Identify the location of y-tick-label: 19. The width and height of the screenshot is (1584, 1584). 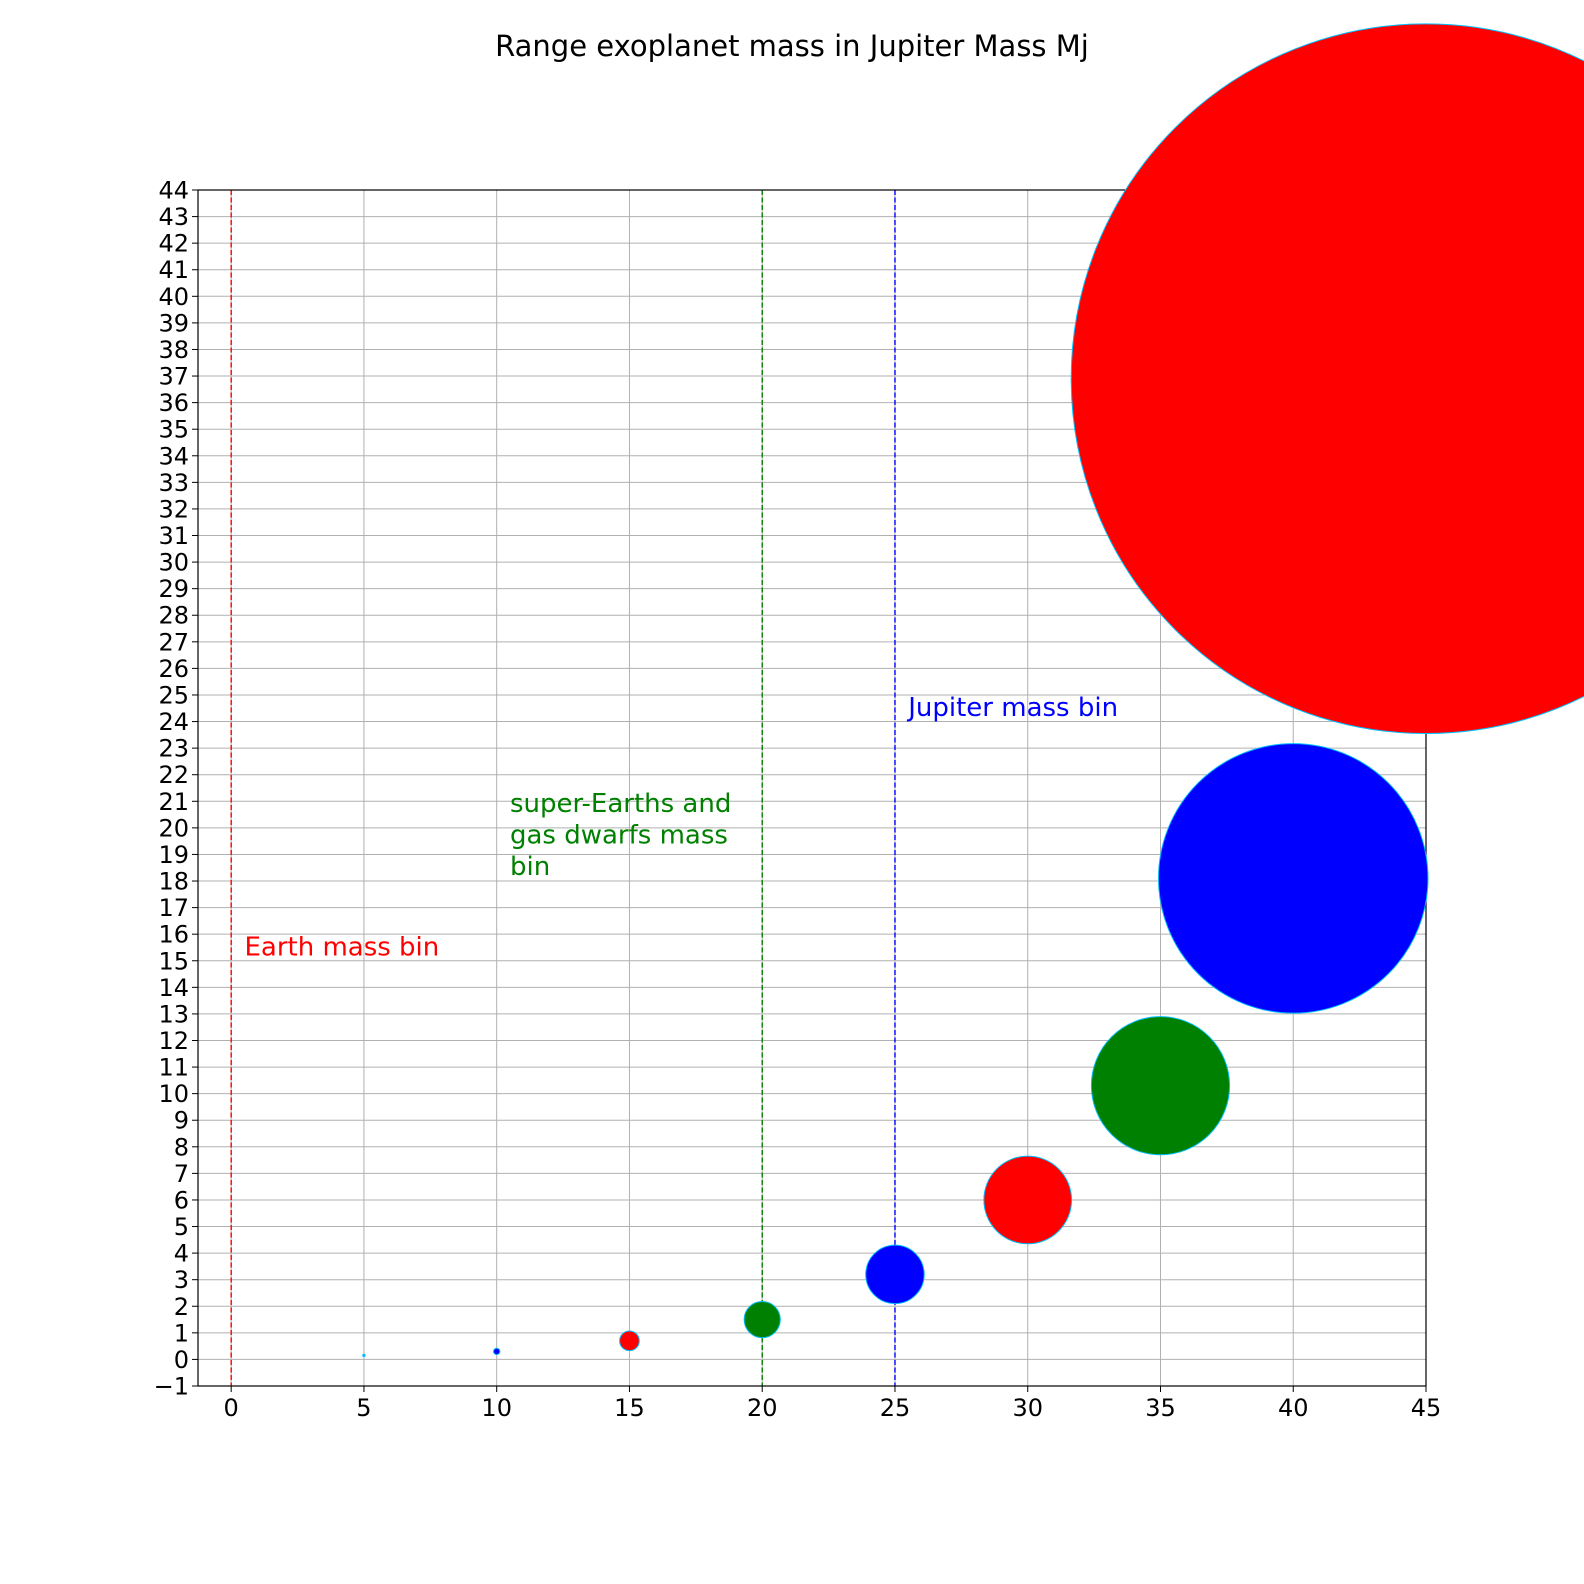
(173, 855).